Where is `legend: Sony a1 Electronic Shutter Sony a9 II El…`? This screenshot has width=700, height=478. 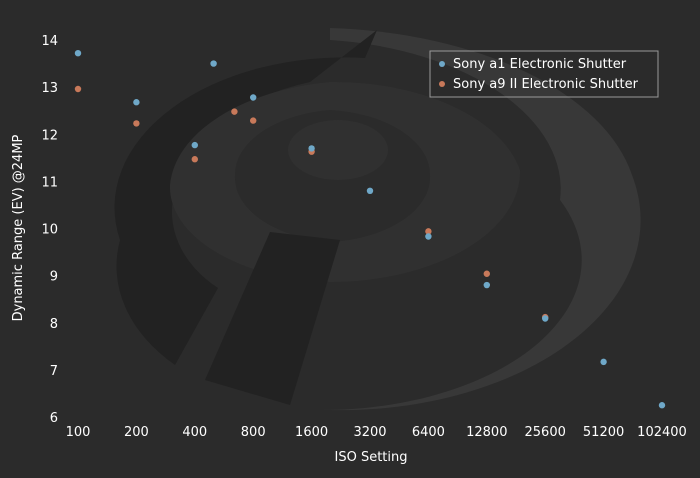
legend: Sony a1 Electronic Shutter Sony a9 II El… is located at coordinates (544, 74).